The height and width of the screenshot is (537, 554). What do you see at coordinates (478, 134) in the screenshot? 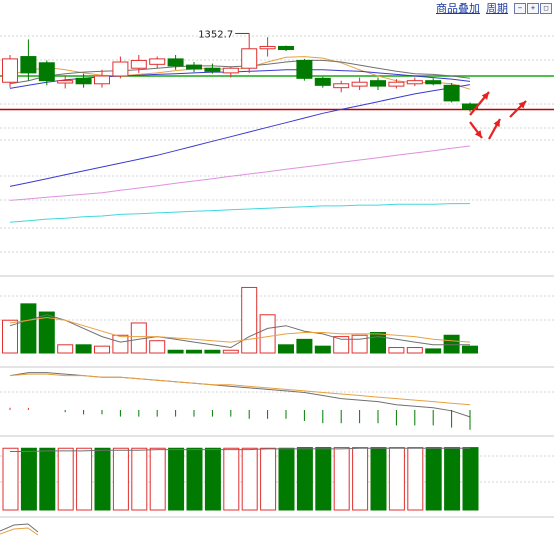
I see `arrow-down-1-head` at bounding box center [478, 134].